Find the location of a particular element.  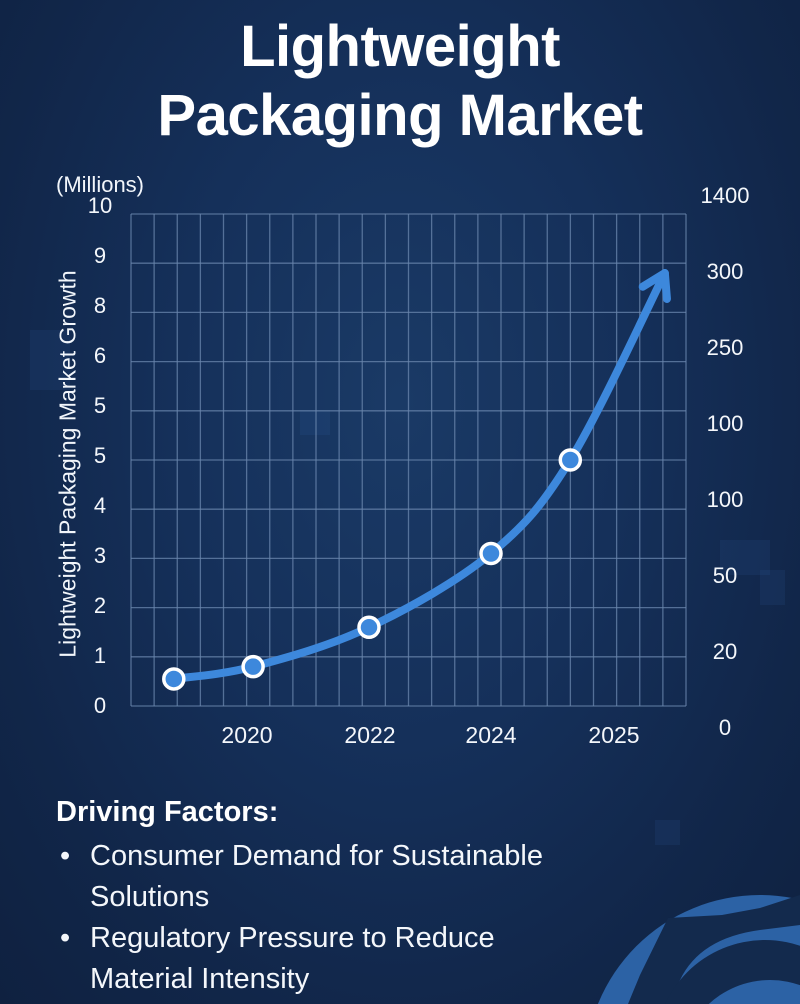

y-right-tick-label: 20 is located at coordinates (725, 651).